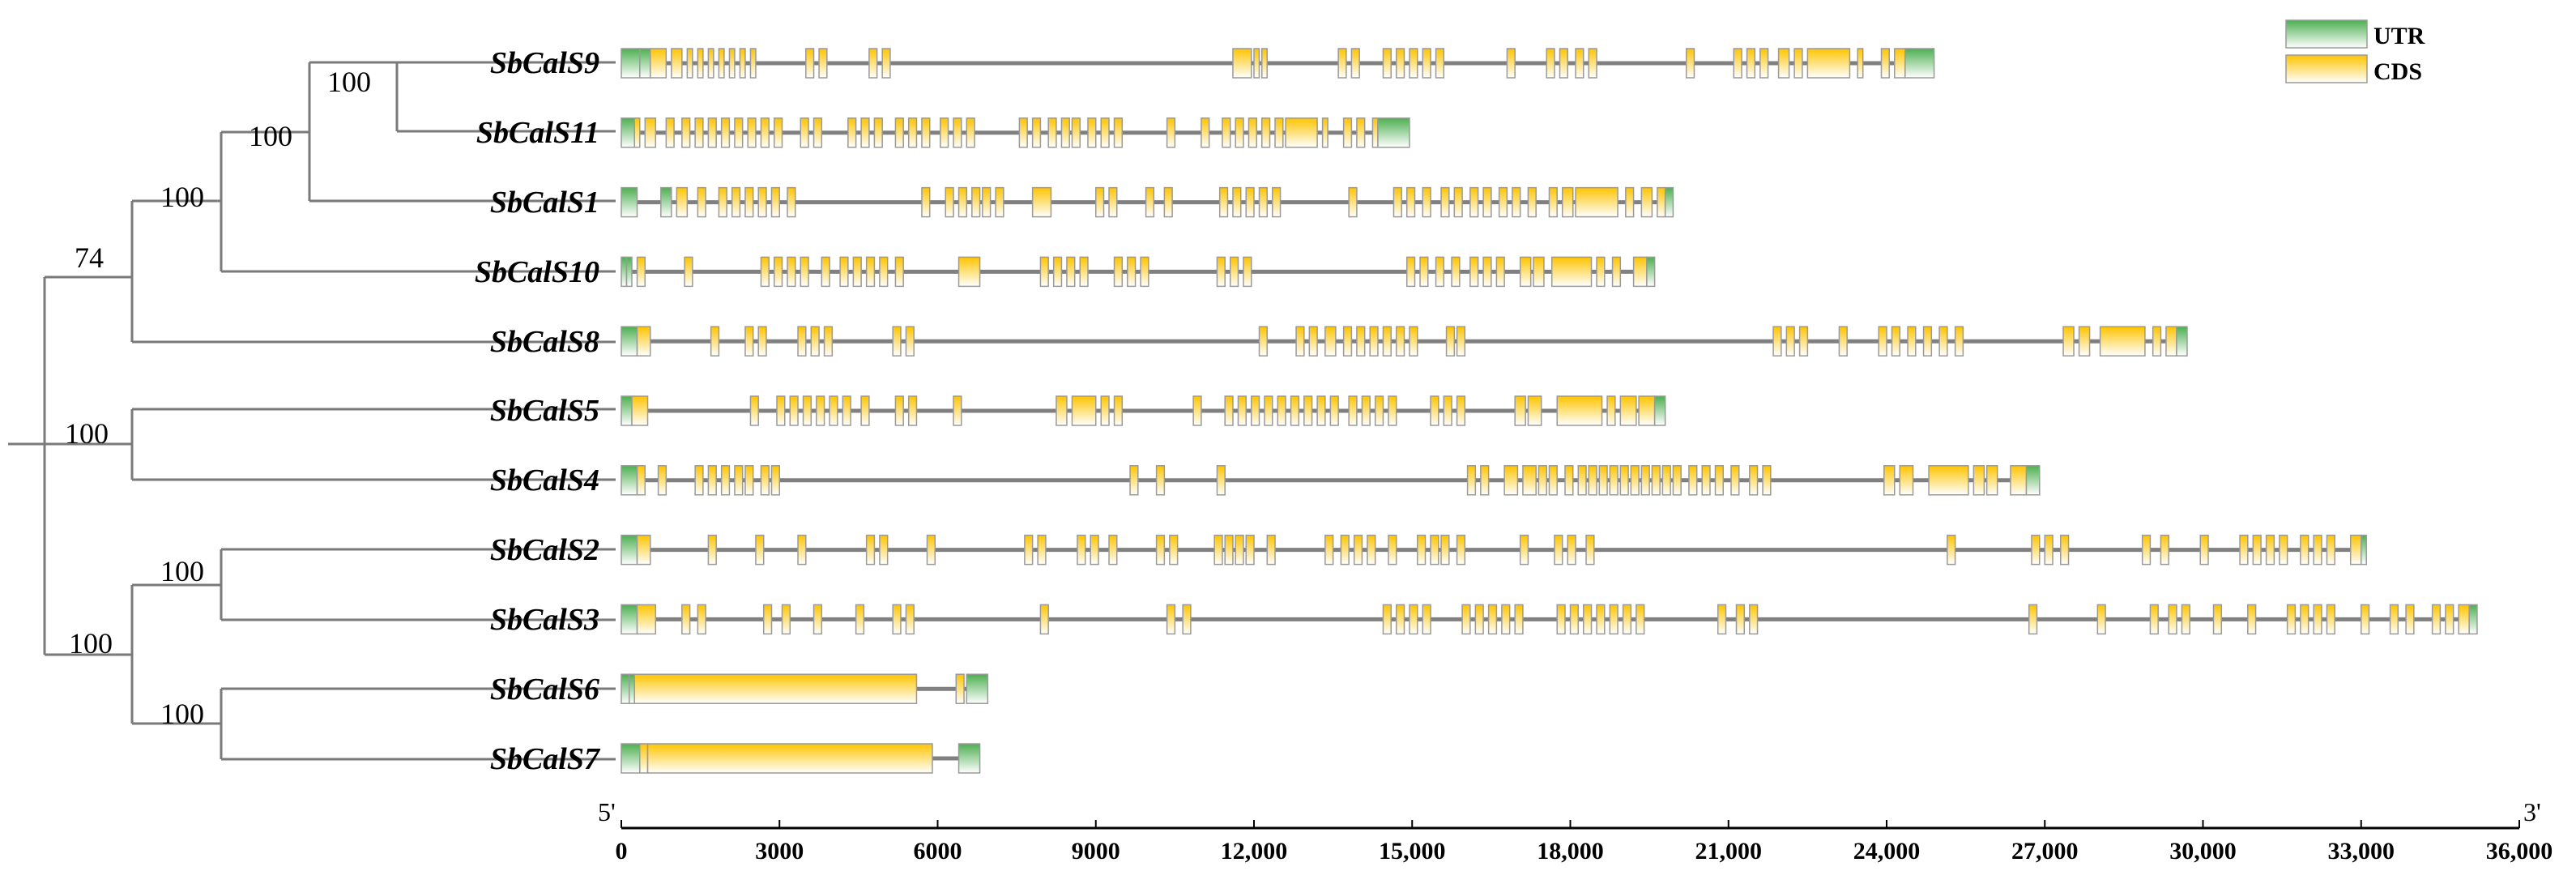 This screenshot has width=2576, height=871. Describe the element at coordinates (622, 851) in the screenshot. I see `axis-tick-label: 0` at that location.